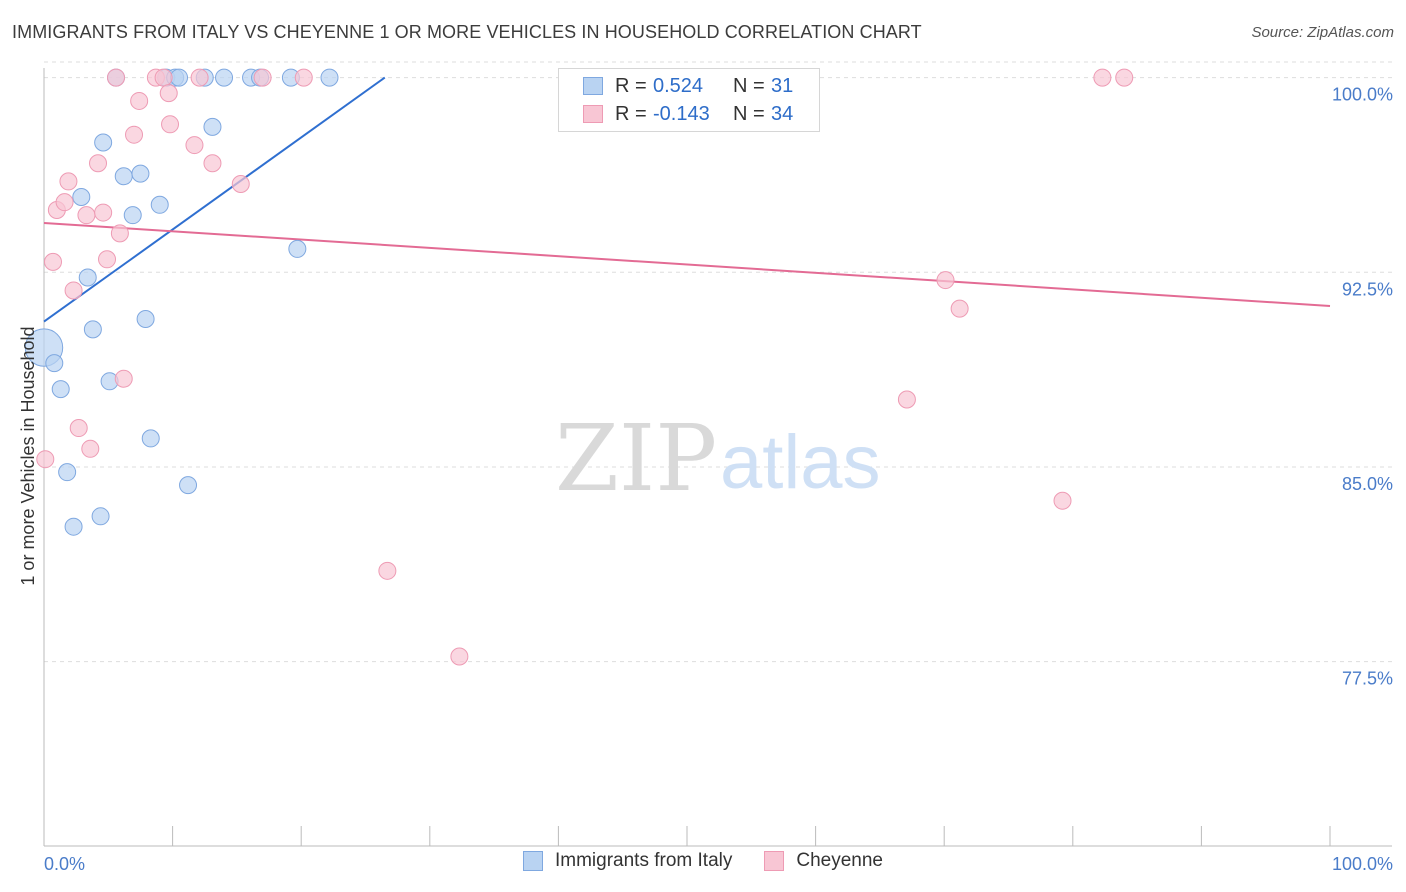 The height and width of the screenshot is (892, 1406). What do you see at coordinates (1362, 387) in the screenshot?
I see `y-tick-labels: 100.0% 92.5% 85.0% 77.5%` at bounding box center [1362, 387].